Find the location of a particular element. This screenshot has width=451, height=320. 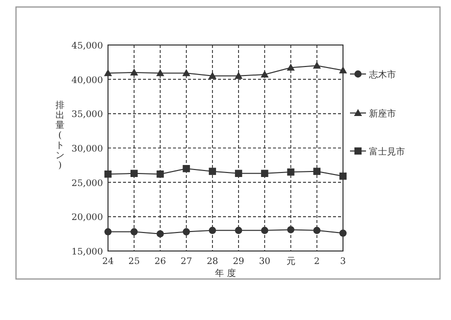

y-tick-label: 40,000 is located at coordinates (88, 81).